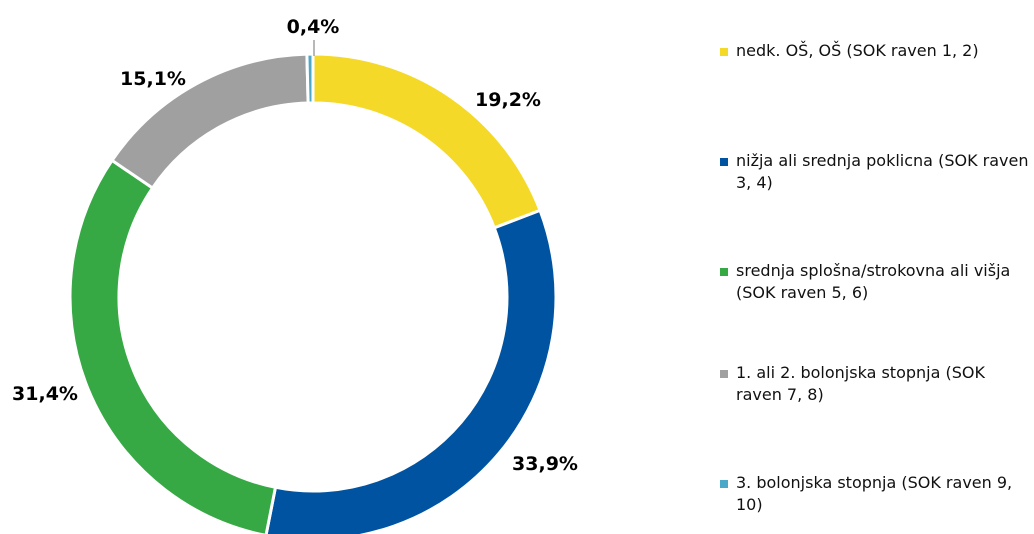  I want to click on data-label-4: 15,1%, so click(153, 79).